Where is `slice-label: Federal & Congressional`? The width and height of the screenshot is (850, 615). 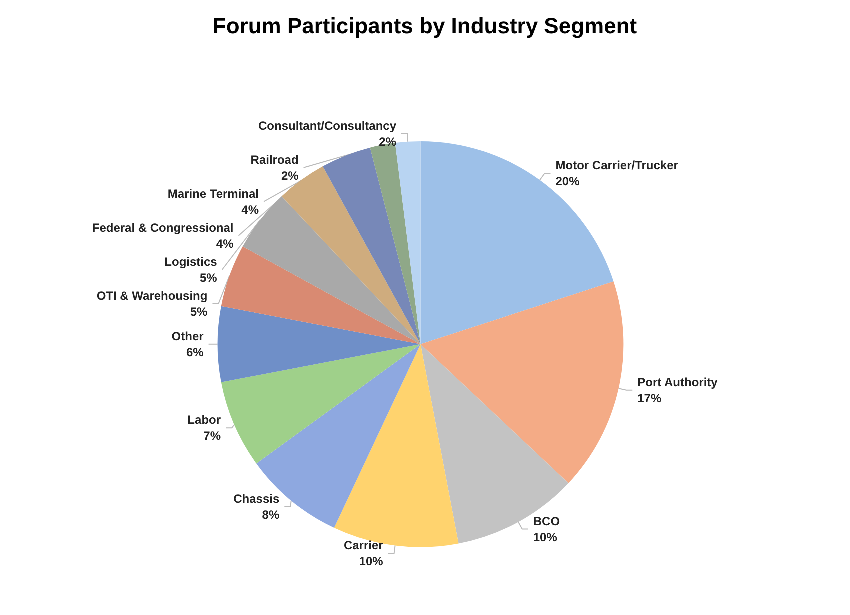 slice-label: Federal & Congressional is located at coordinates (163, 227).